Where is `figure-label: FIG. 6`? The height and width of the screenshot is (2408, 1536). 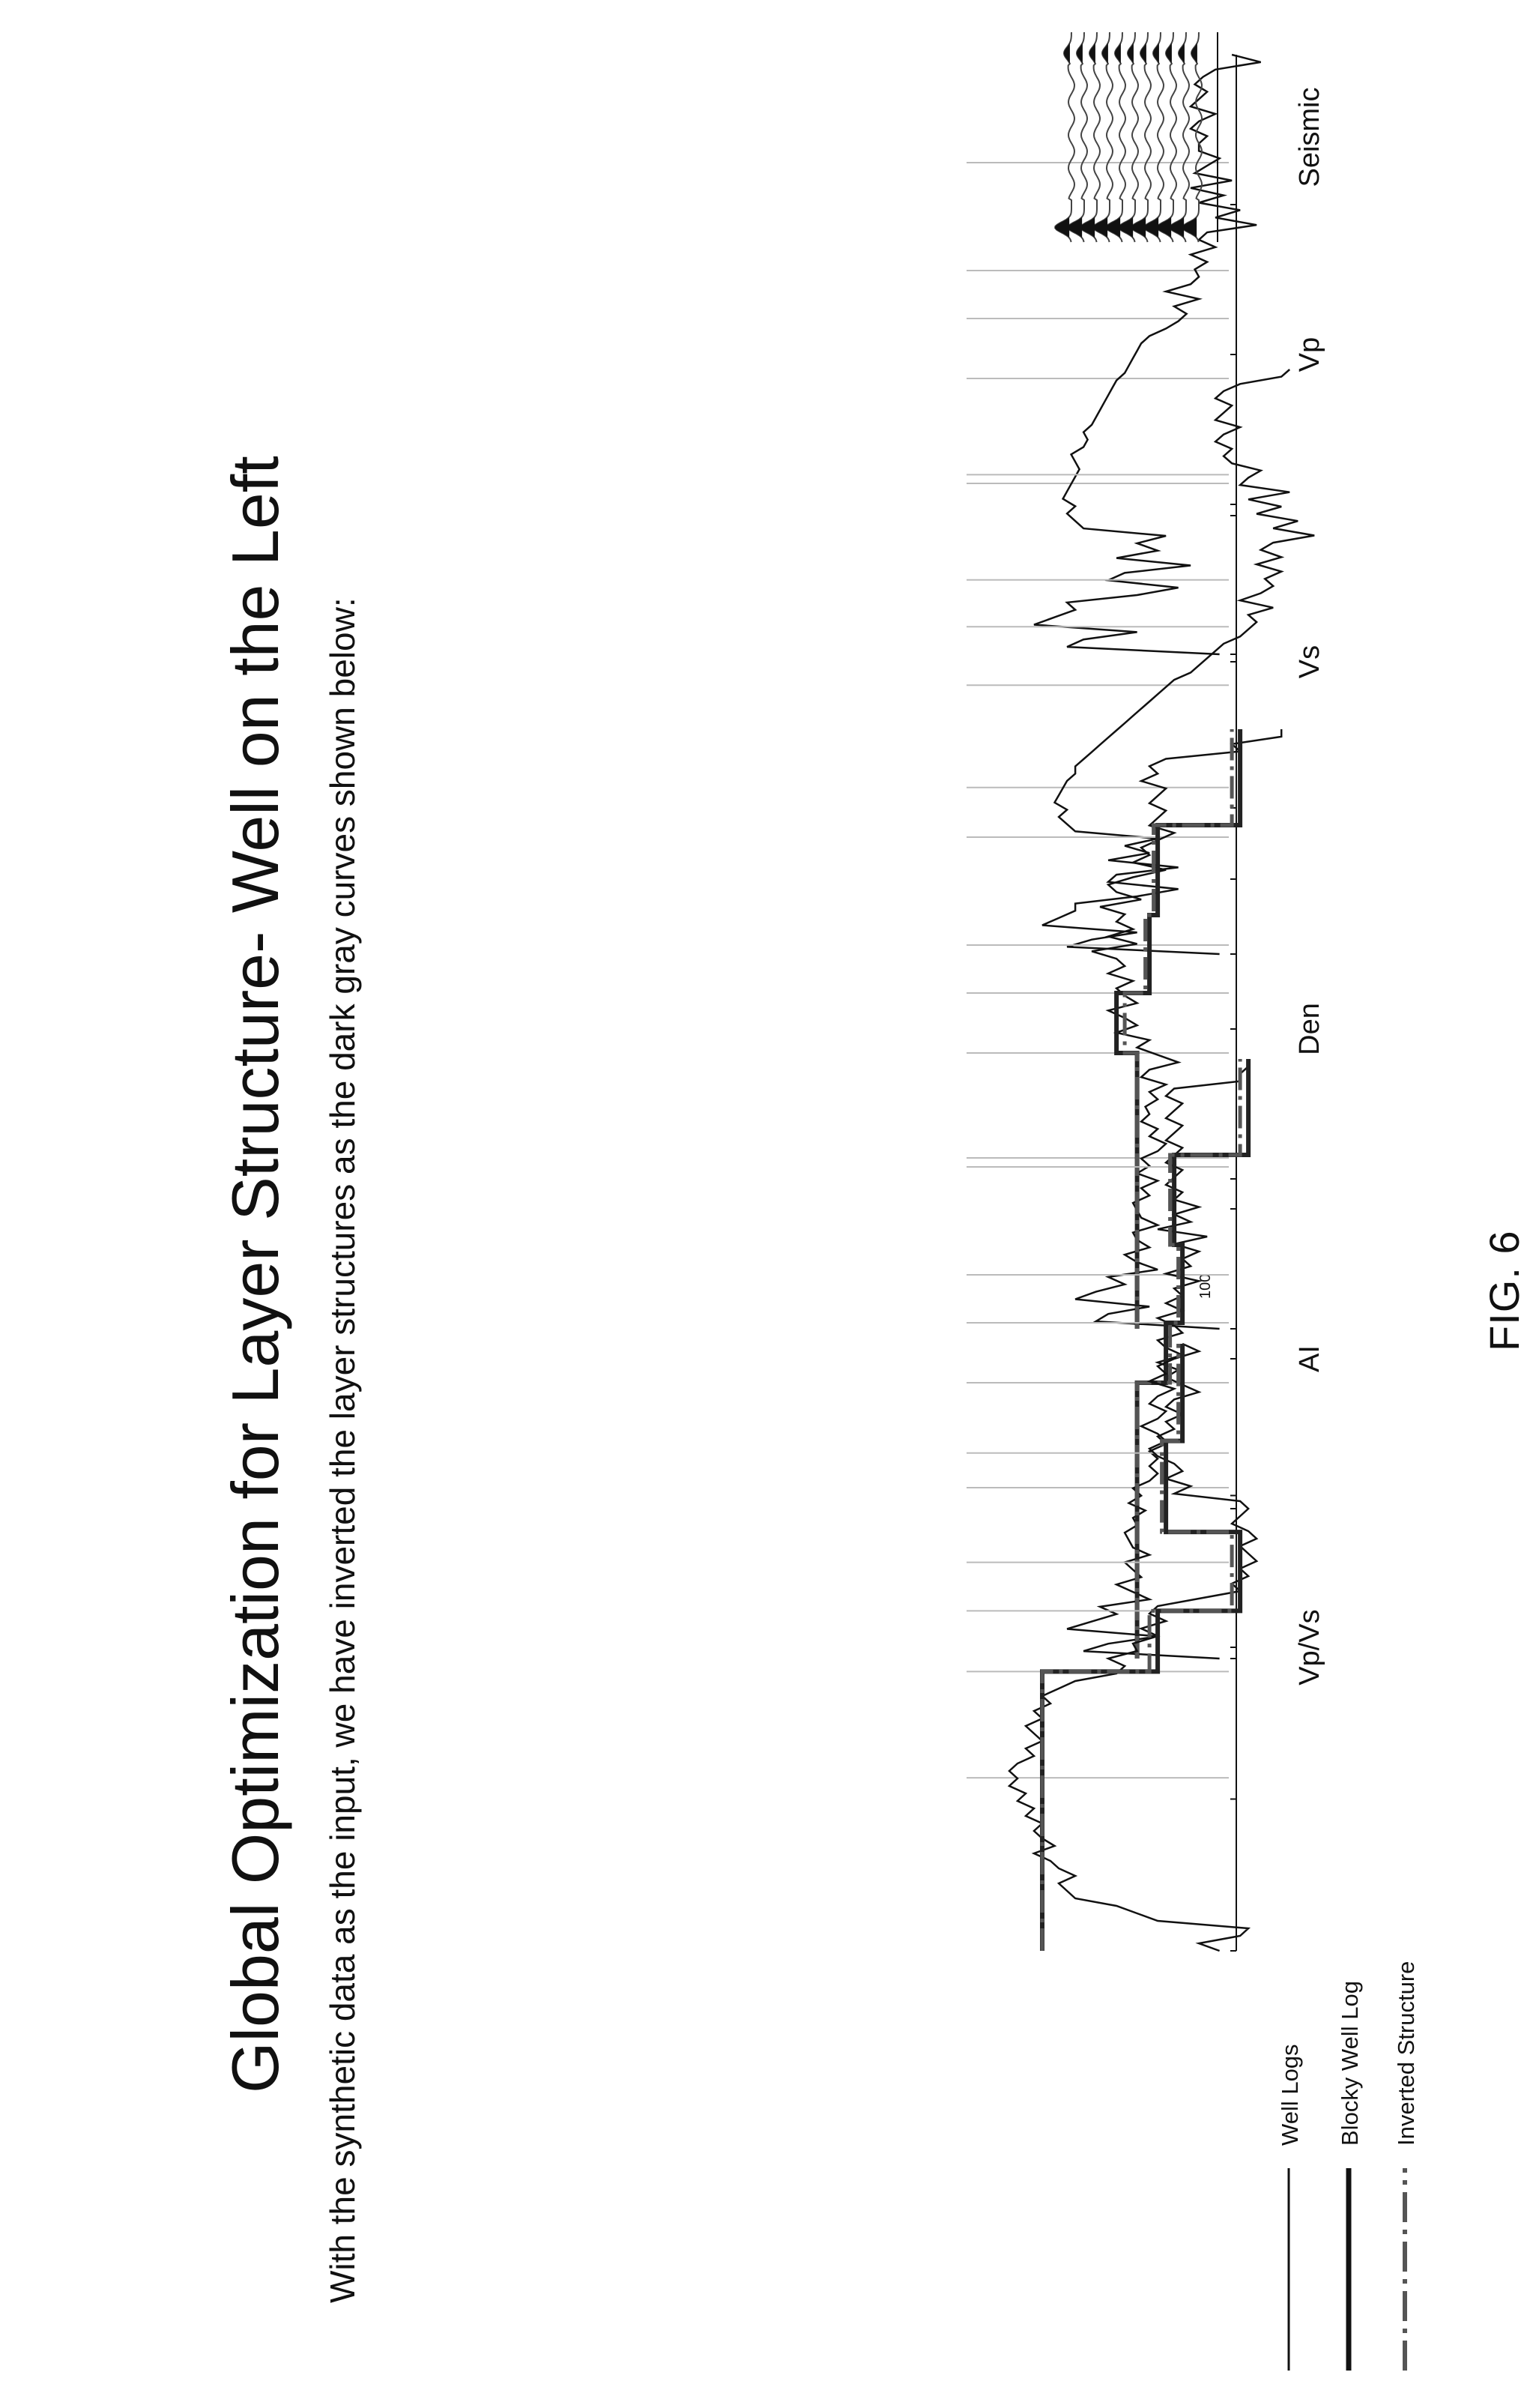
figure-label: FIG. 6 is located at coordinates (1504, 1290).